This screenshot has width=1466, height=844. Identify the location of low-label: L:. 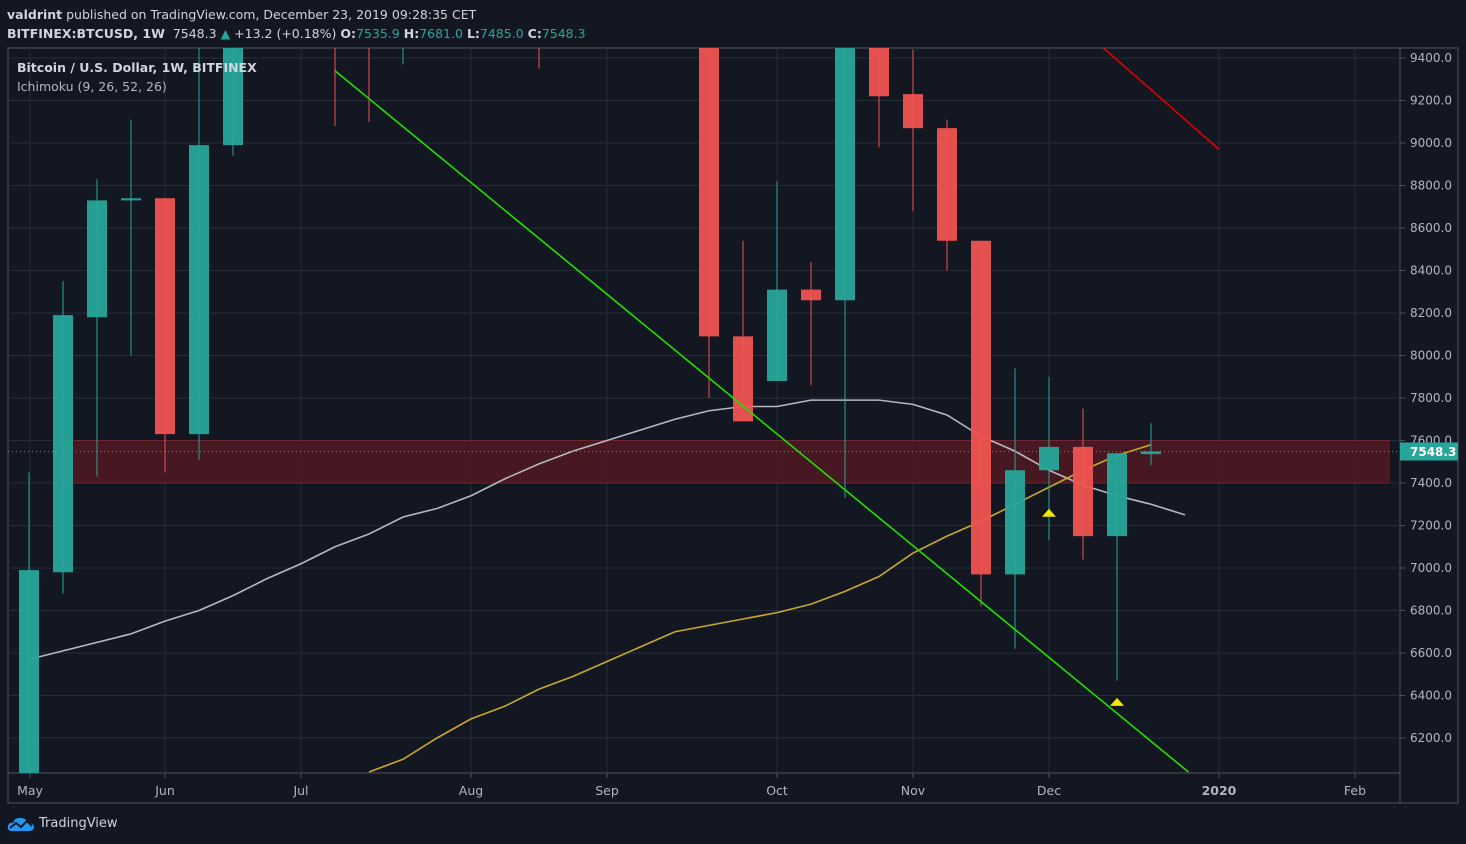
(473, 33).